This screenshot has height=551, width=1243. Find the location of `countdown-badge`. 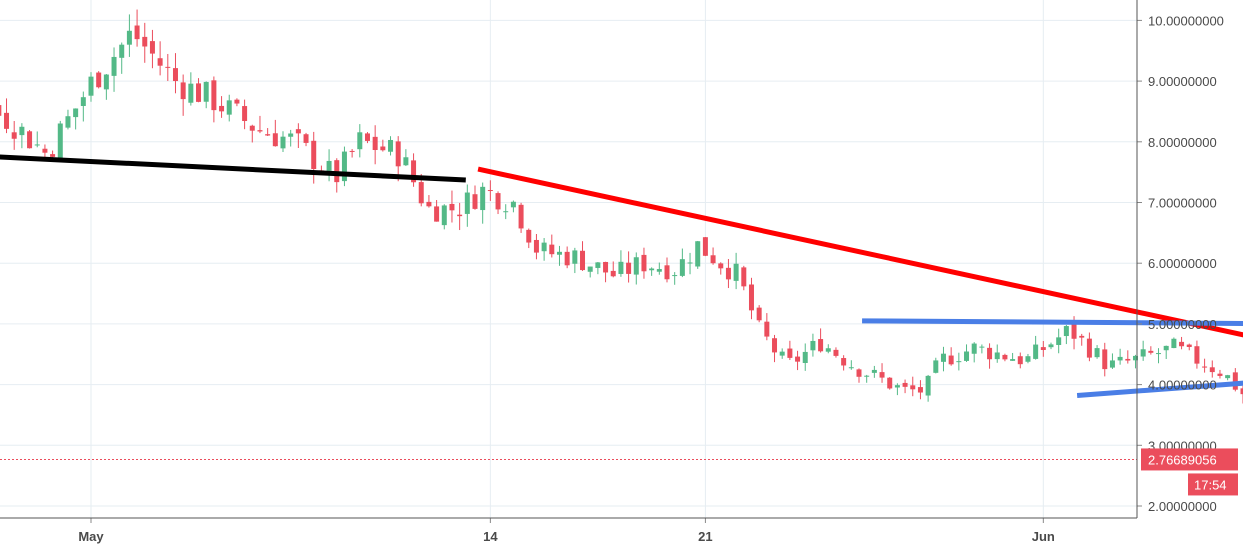

countdown-badge is located at coordinates (1213, 484).